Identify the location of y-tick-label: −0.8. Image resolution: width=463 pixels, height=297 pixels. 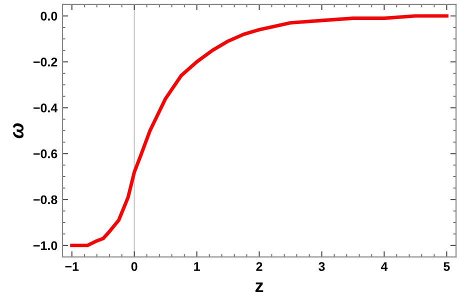
(45, 199).